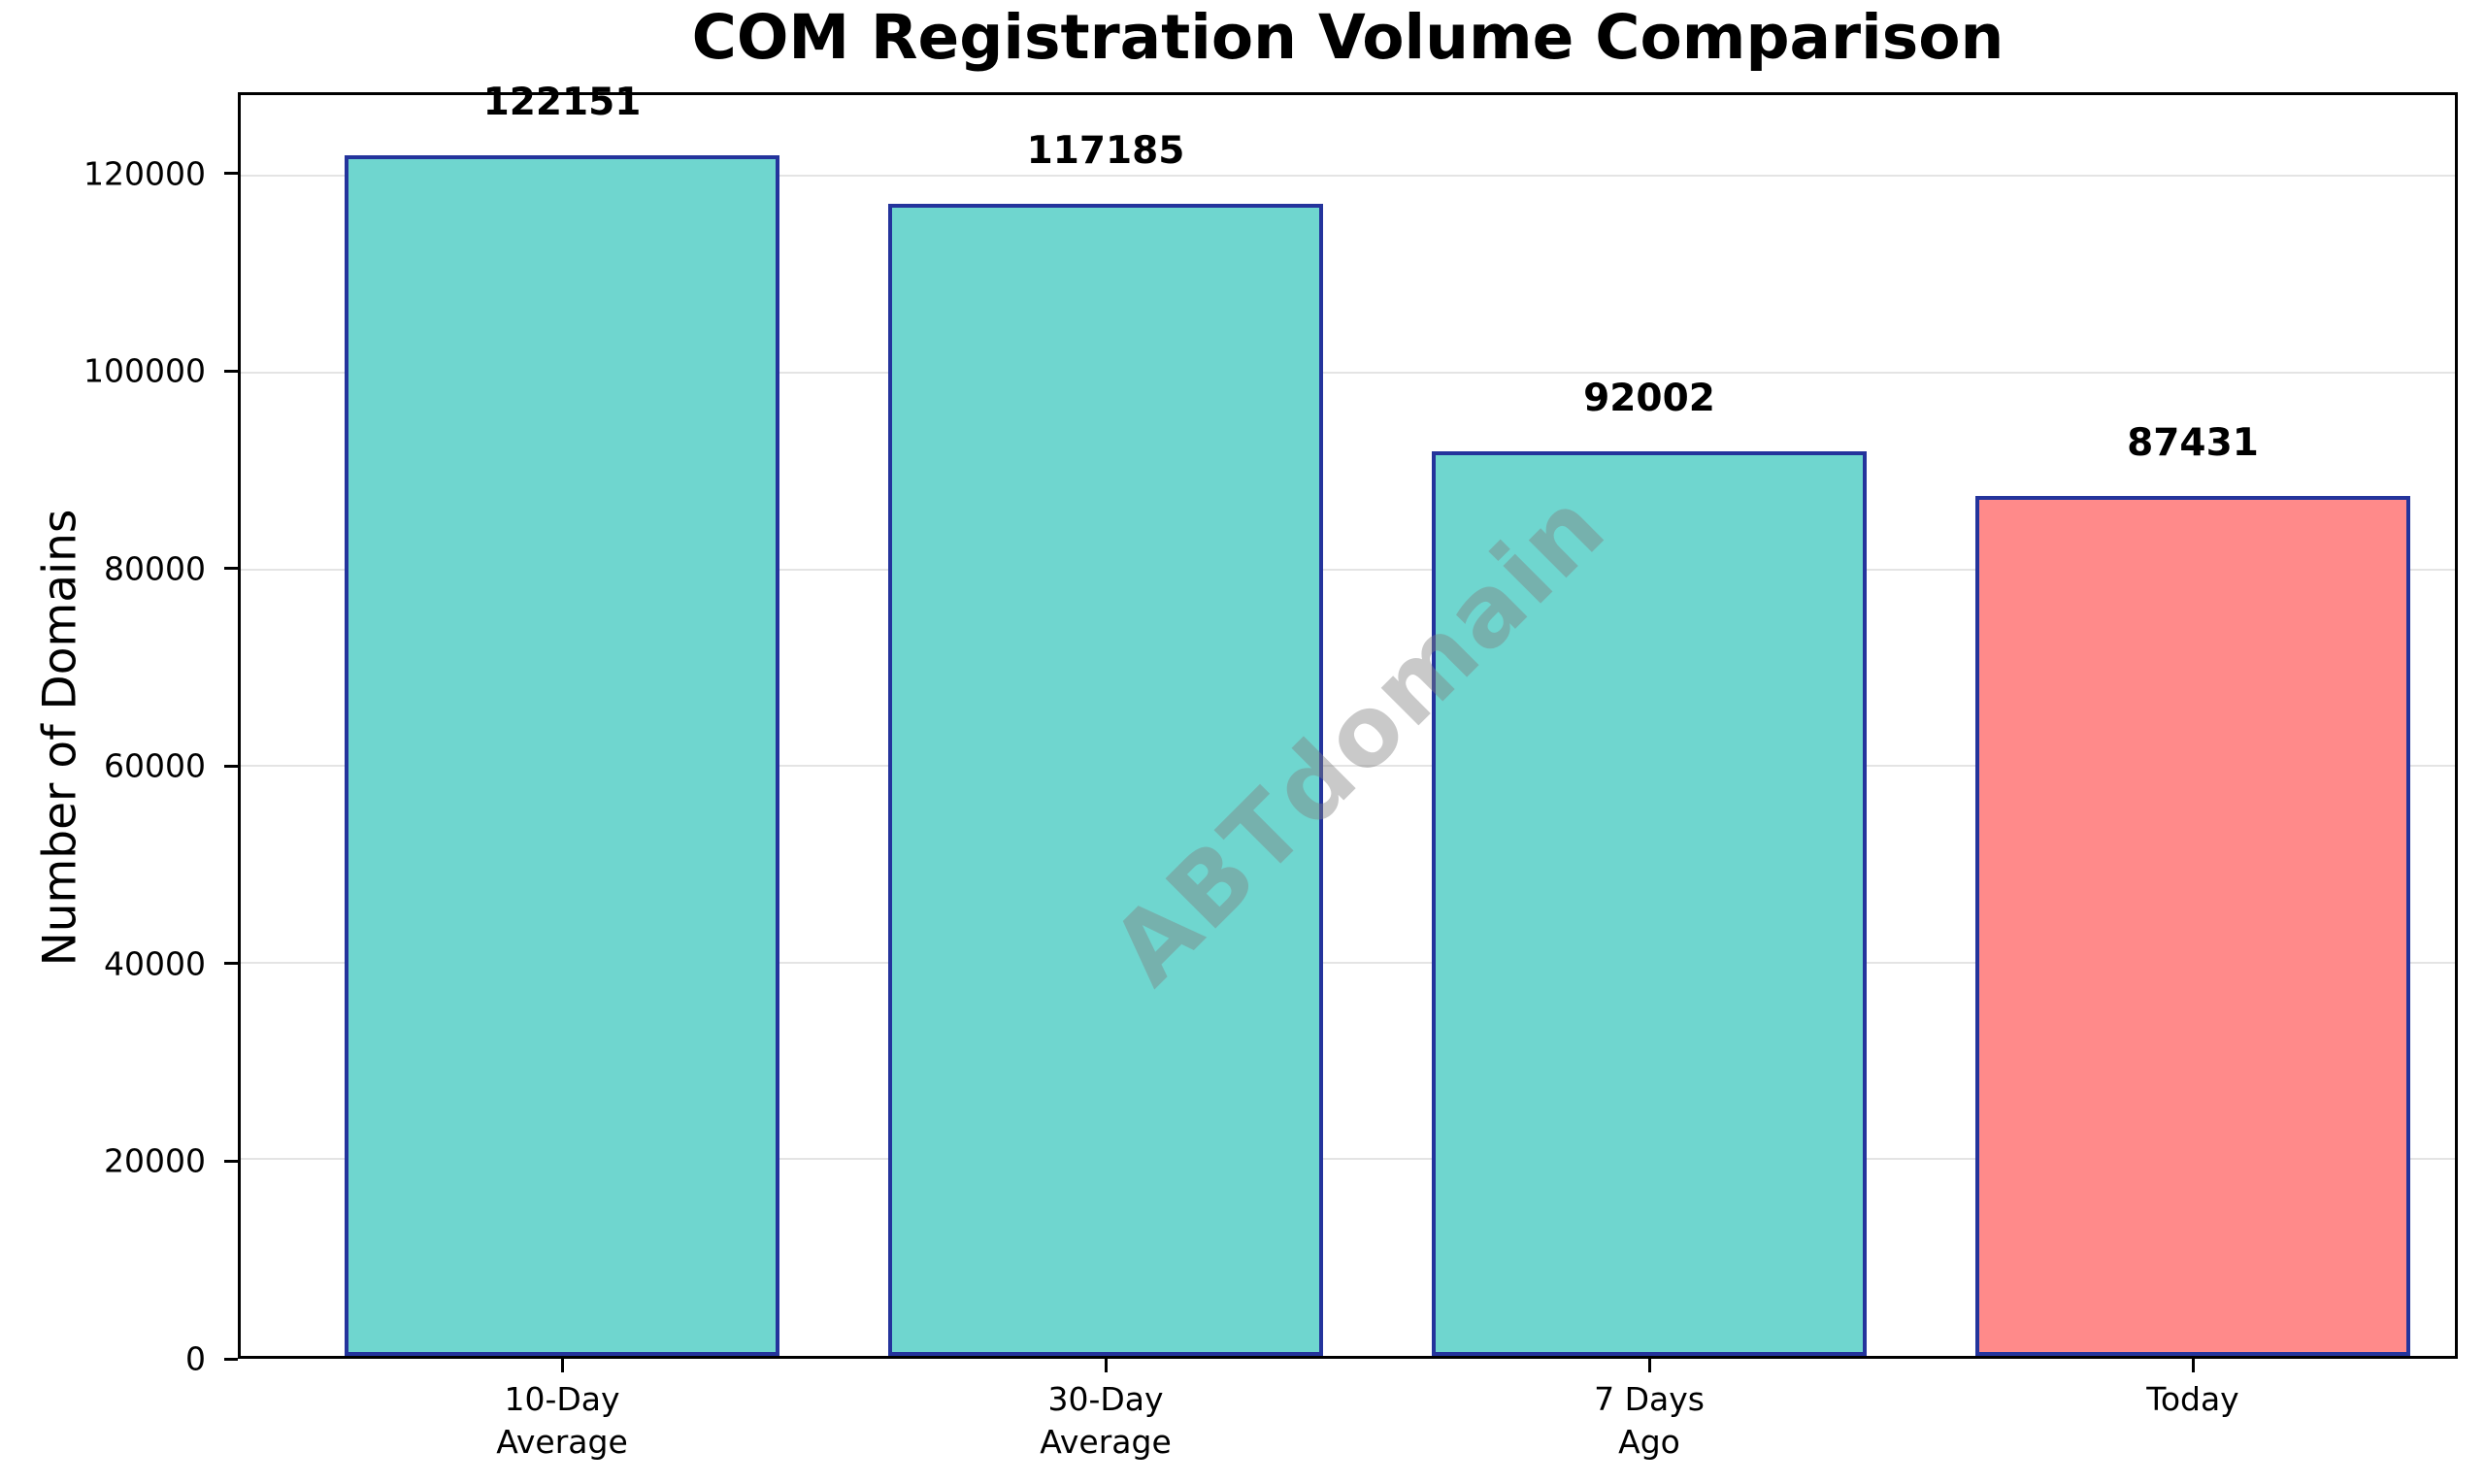 The height and width of the screenshot is (1484, 2485). What do you see at coordinates (195, 1358) in the screenshot?
I see `y-tick-label-0: 0` at bounding box center [195, 1358].